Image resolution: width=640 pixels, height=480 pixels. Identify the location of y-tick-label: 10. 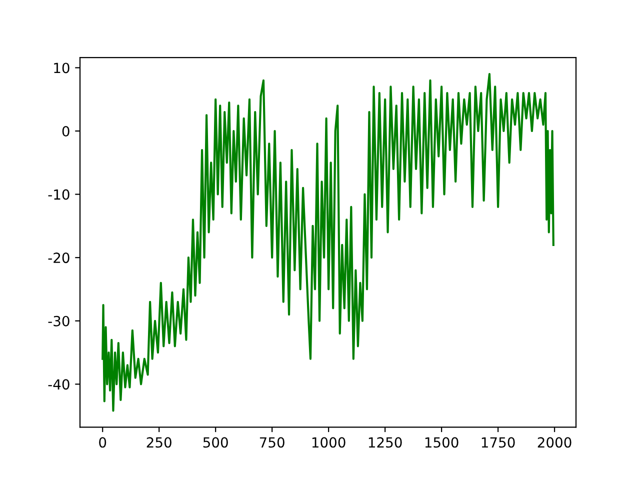
(62, 68).